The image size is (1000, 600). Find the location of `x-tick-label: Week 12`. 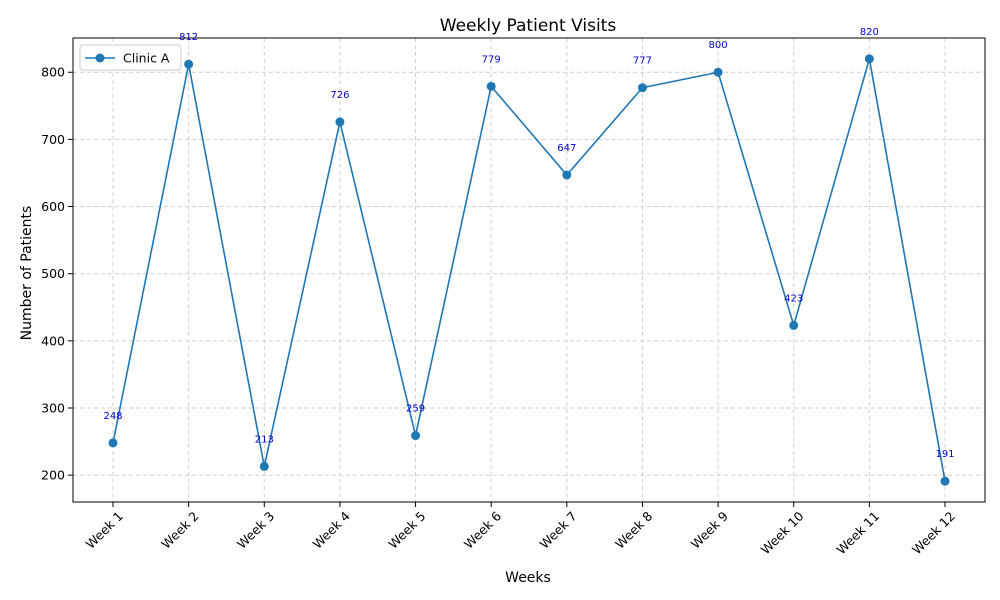

x-tick-label: Week 12 is located at coordinates (933, 532).